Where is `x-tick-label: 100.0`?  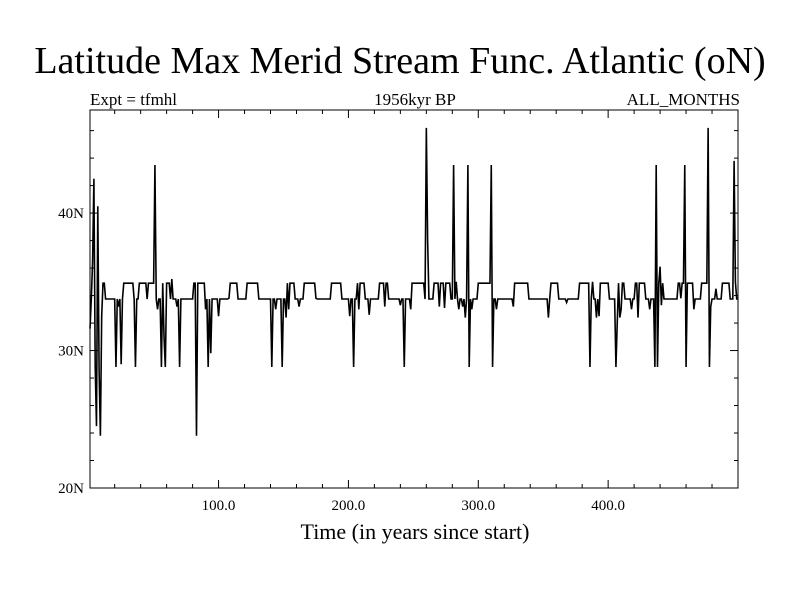
x-tick-label: 100.0 is located at coordinates (219, 506).